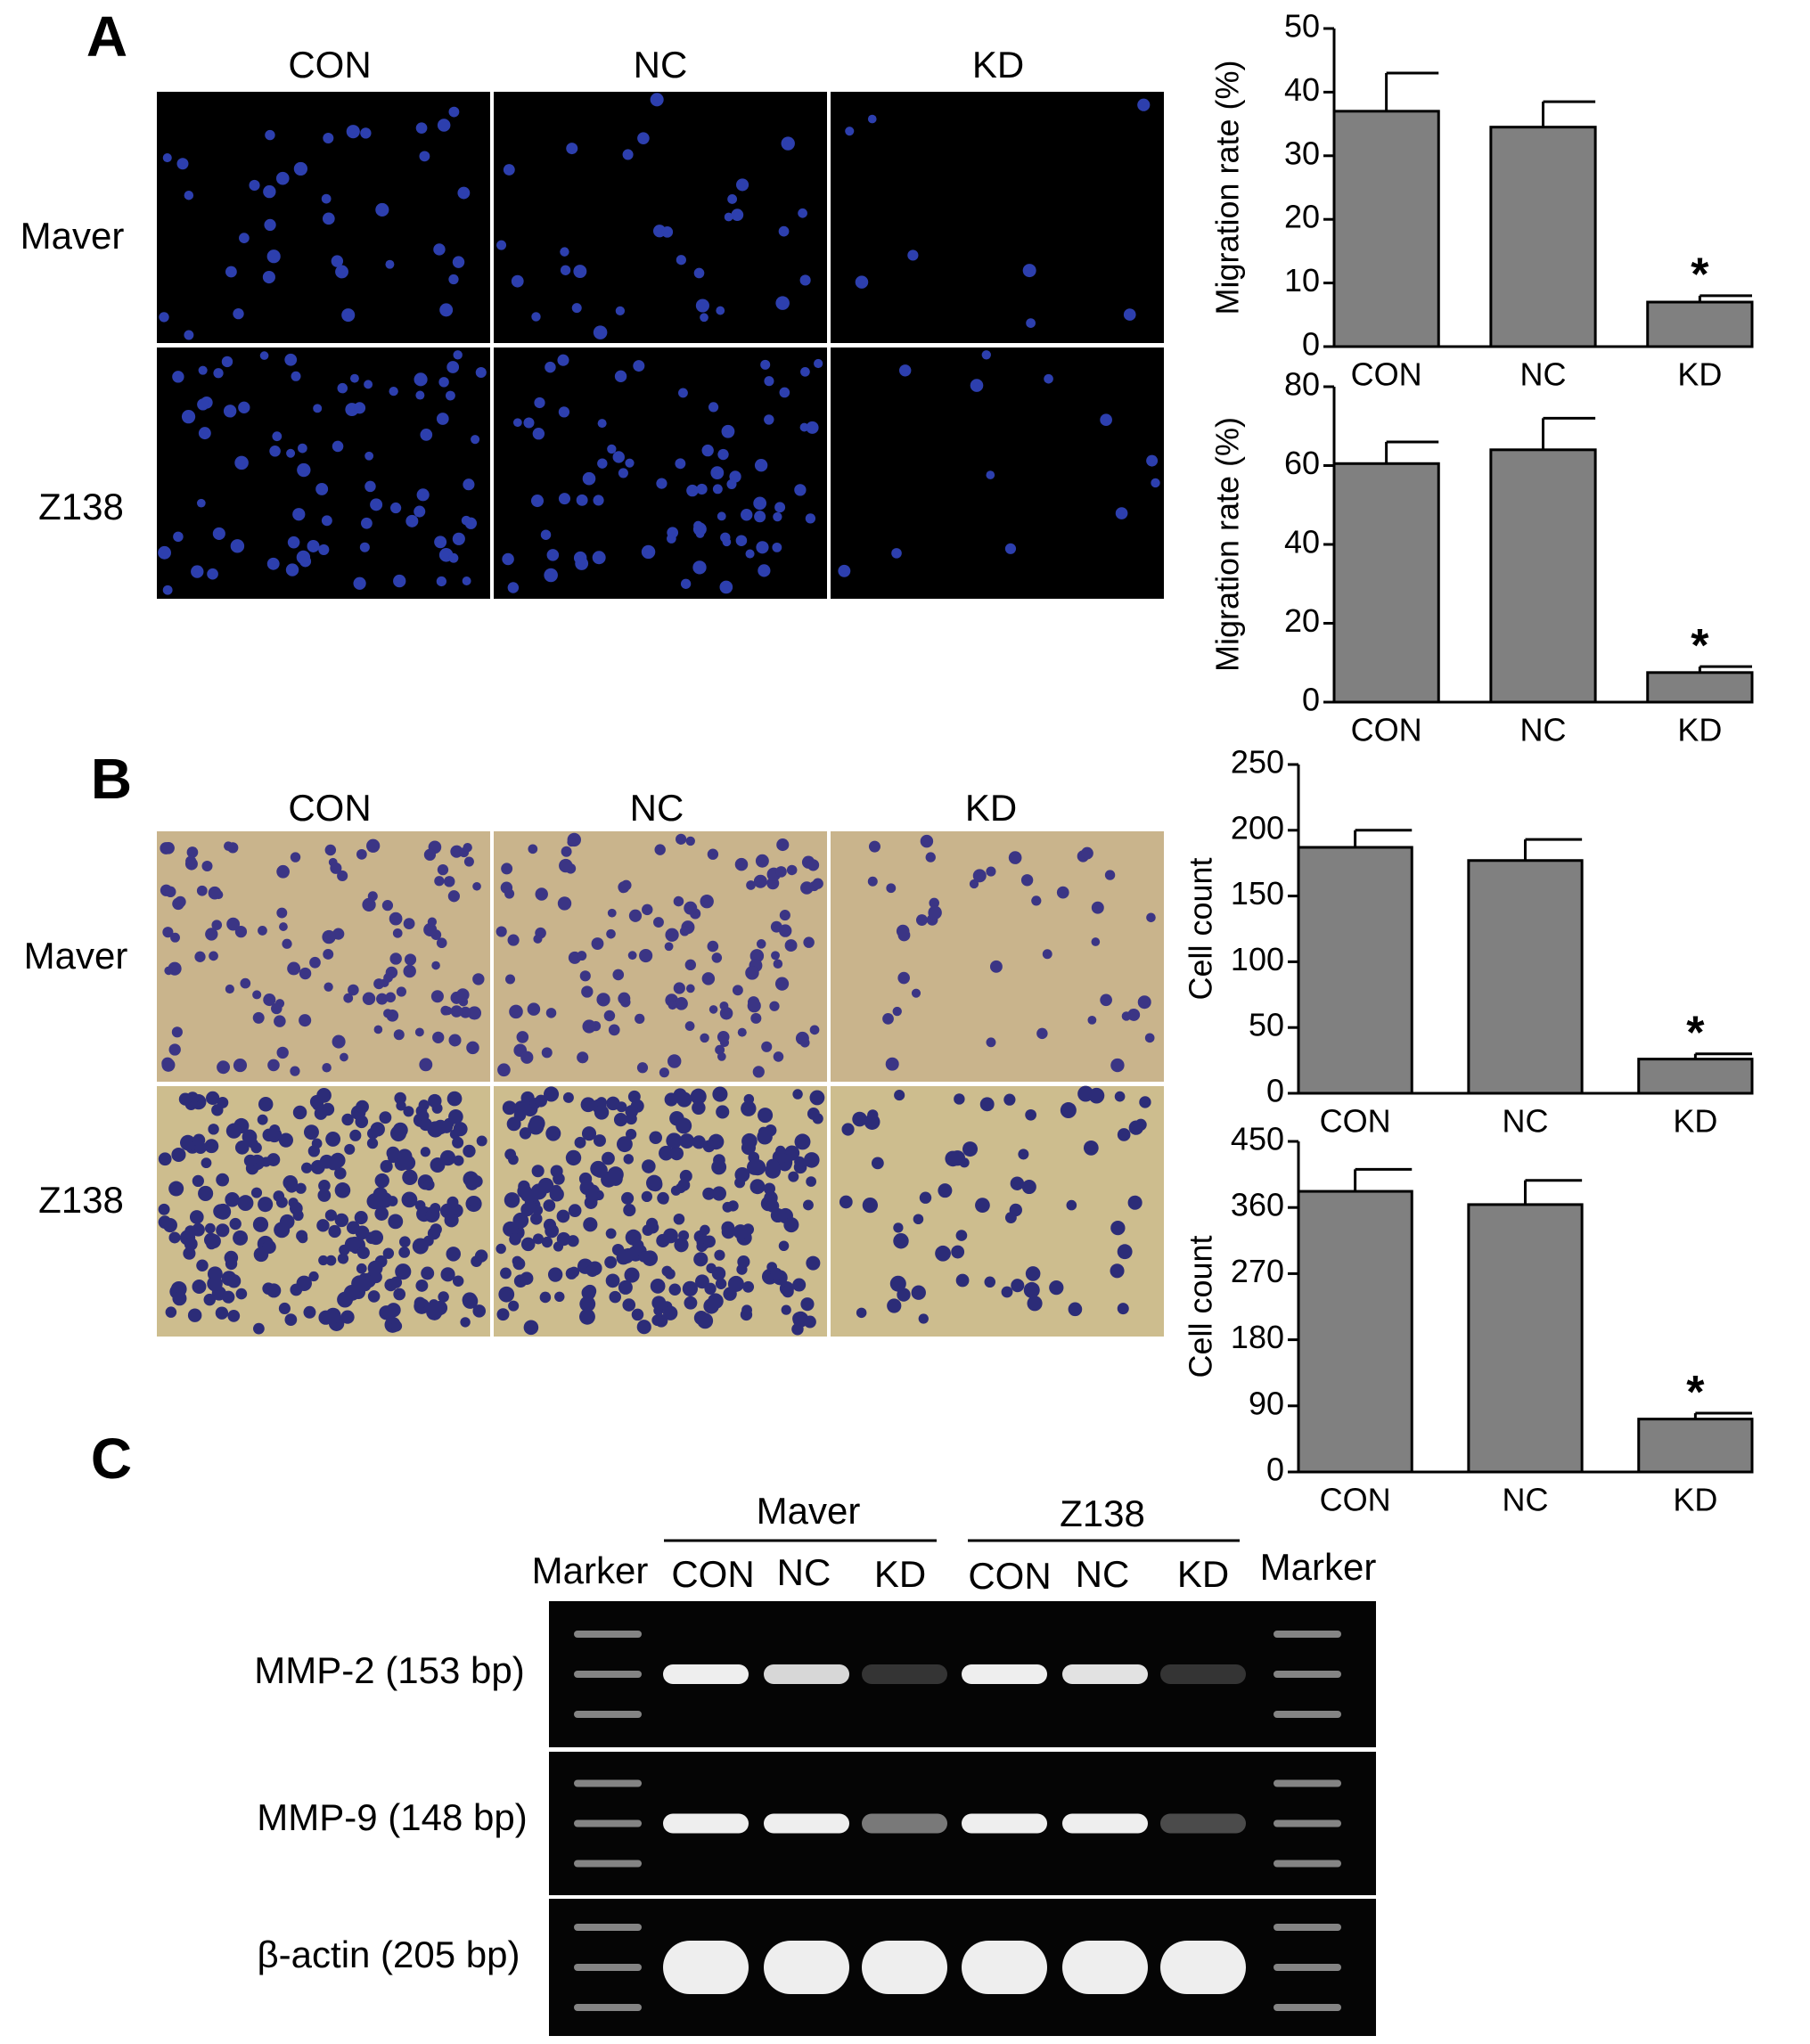  I want to click on x-tick-label: KD, so click(1695, 1500).